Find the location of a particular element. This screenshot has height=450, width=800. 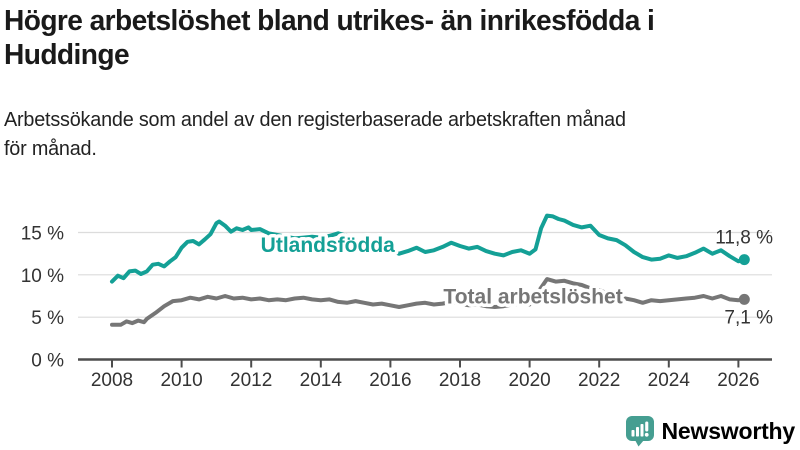

subtitle-line-2: för månad. is located at coordinates (50, 149).